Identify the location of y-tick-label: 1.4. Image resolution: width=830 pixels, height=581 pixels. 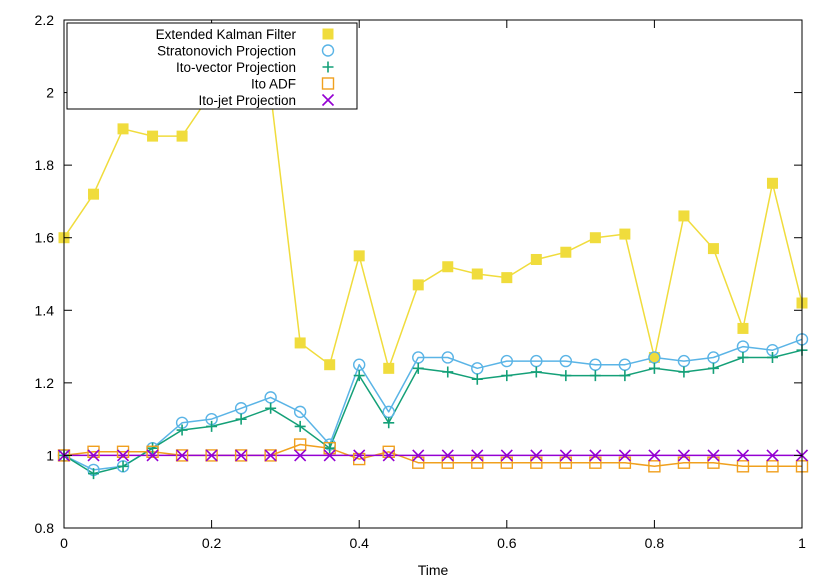
(45, 310).